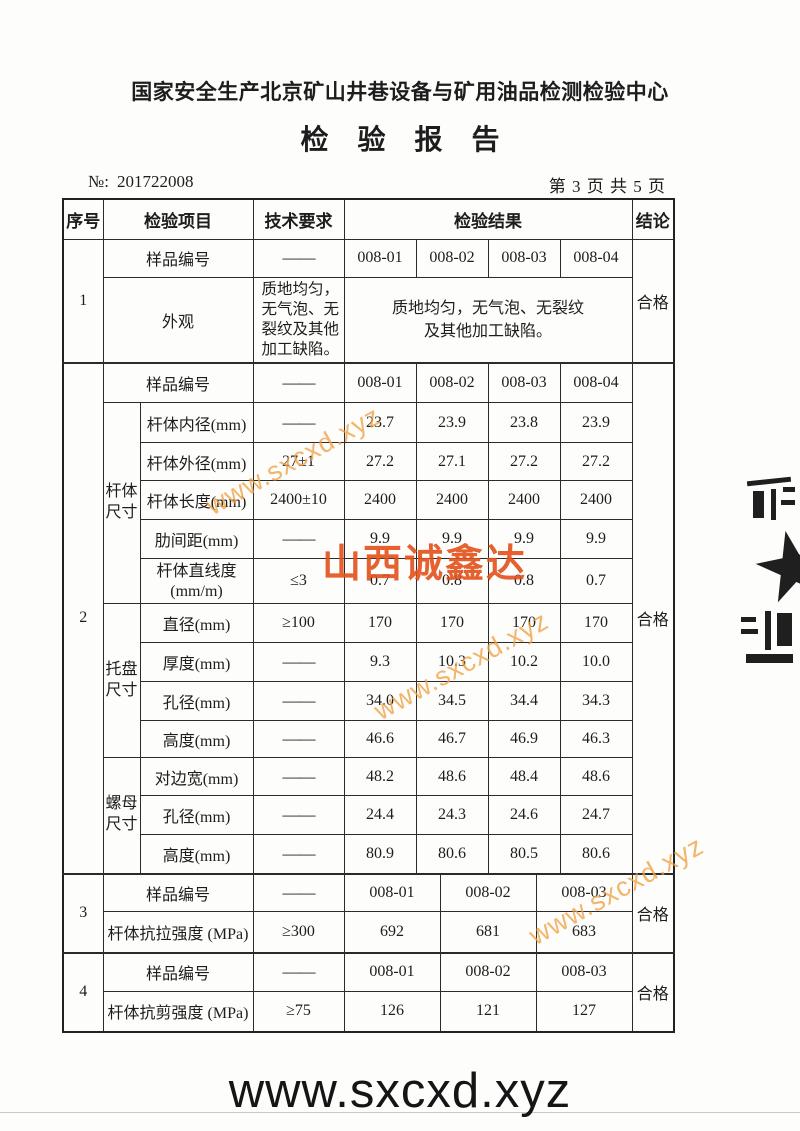  Describe the element at coordinates (380, 662) in the screenshot. I see `result-cell: 9.3` at that location.